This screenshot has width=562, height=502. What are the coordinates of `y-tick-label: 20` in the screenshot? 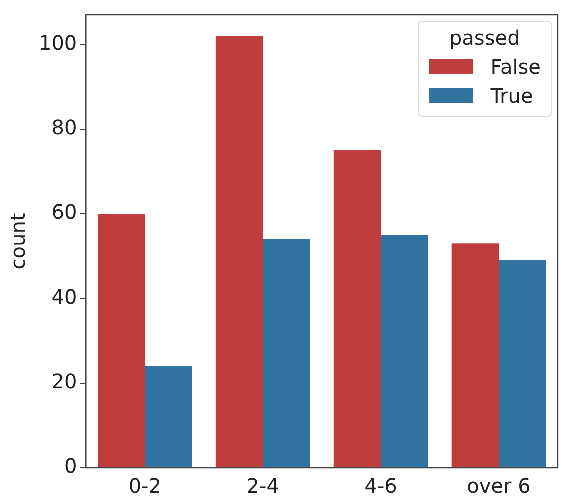 It's located at (65, 382).